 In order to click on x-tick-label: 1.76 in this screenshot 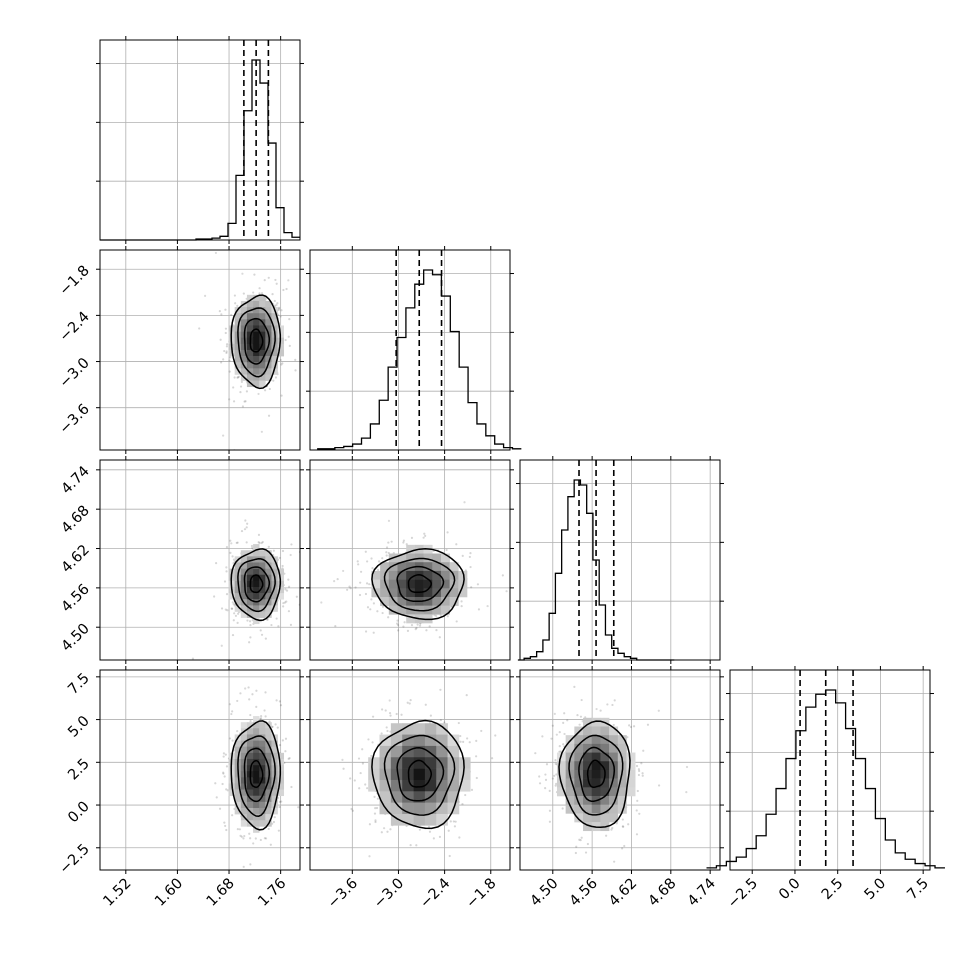, I will do `click(272, 893)`.